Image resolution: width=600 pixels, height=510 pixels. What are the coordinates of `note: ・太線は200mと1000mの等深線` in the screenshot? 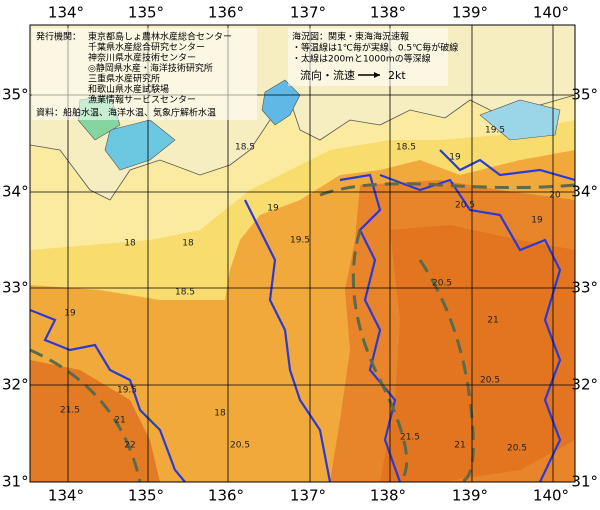 It's located at (361, 59).